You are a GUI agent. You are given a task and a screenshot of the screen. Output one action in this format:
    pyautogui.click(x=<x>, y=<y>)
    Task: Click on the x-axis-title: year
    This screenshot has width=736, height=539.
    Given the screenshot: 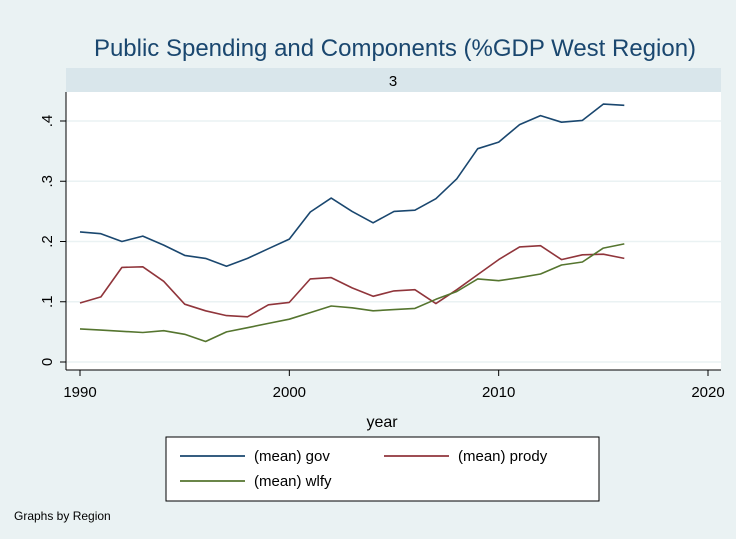 What is the action you would take?
    pyautogui.click(x=382, y=422)
    